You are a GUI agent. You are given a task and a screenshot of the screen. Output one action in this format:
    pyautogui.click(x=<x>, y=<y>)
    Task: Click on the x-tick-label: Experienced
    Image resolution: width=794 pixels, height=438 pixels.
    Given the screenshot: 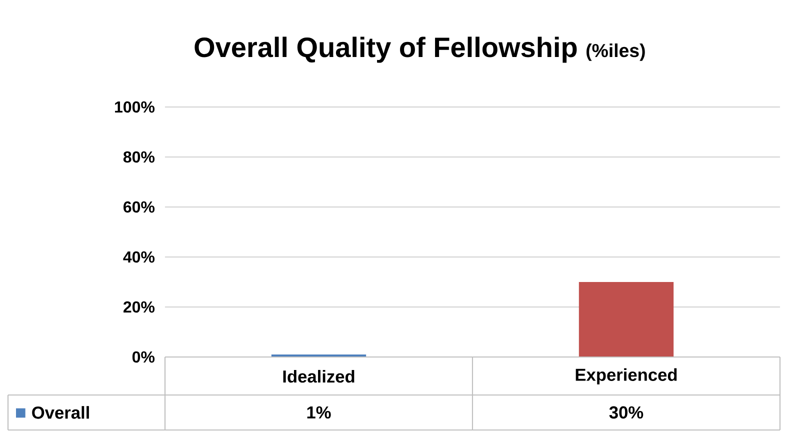 What is the action you would take?
    pyautogui.click(x=626, y=376)
    